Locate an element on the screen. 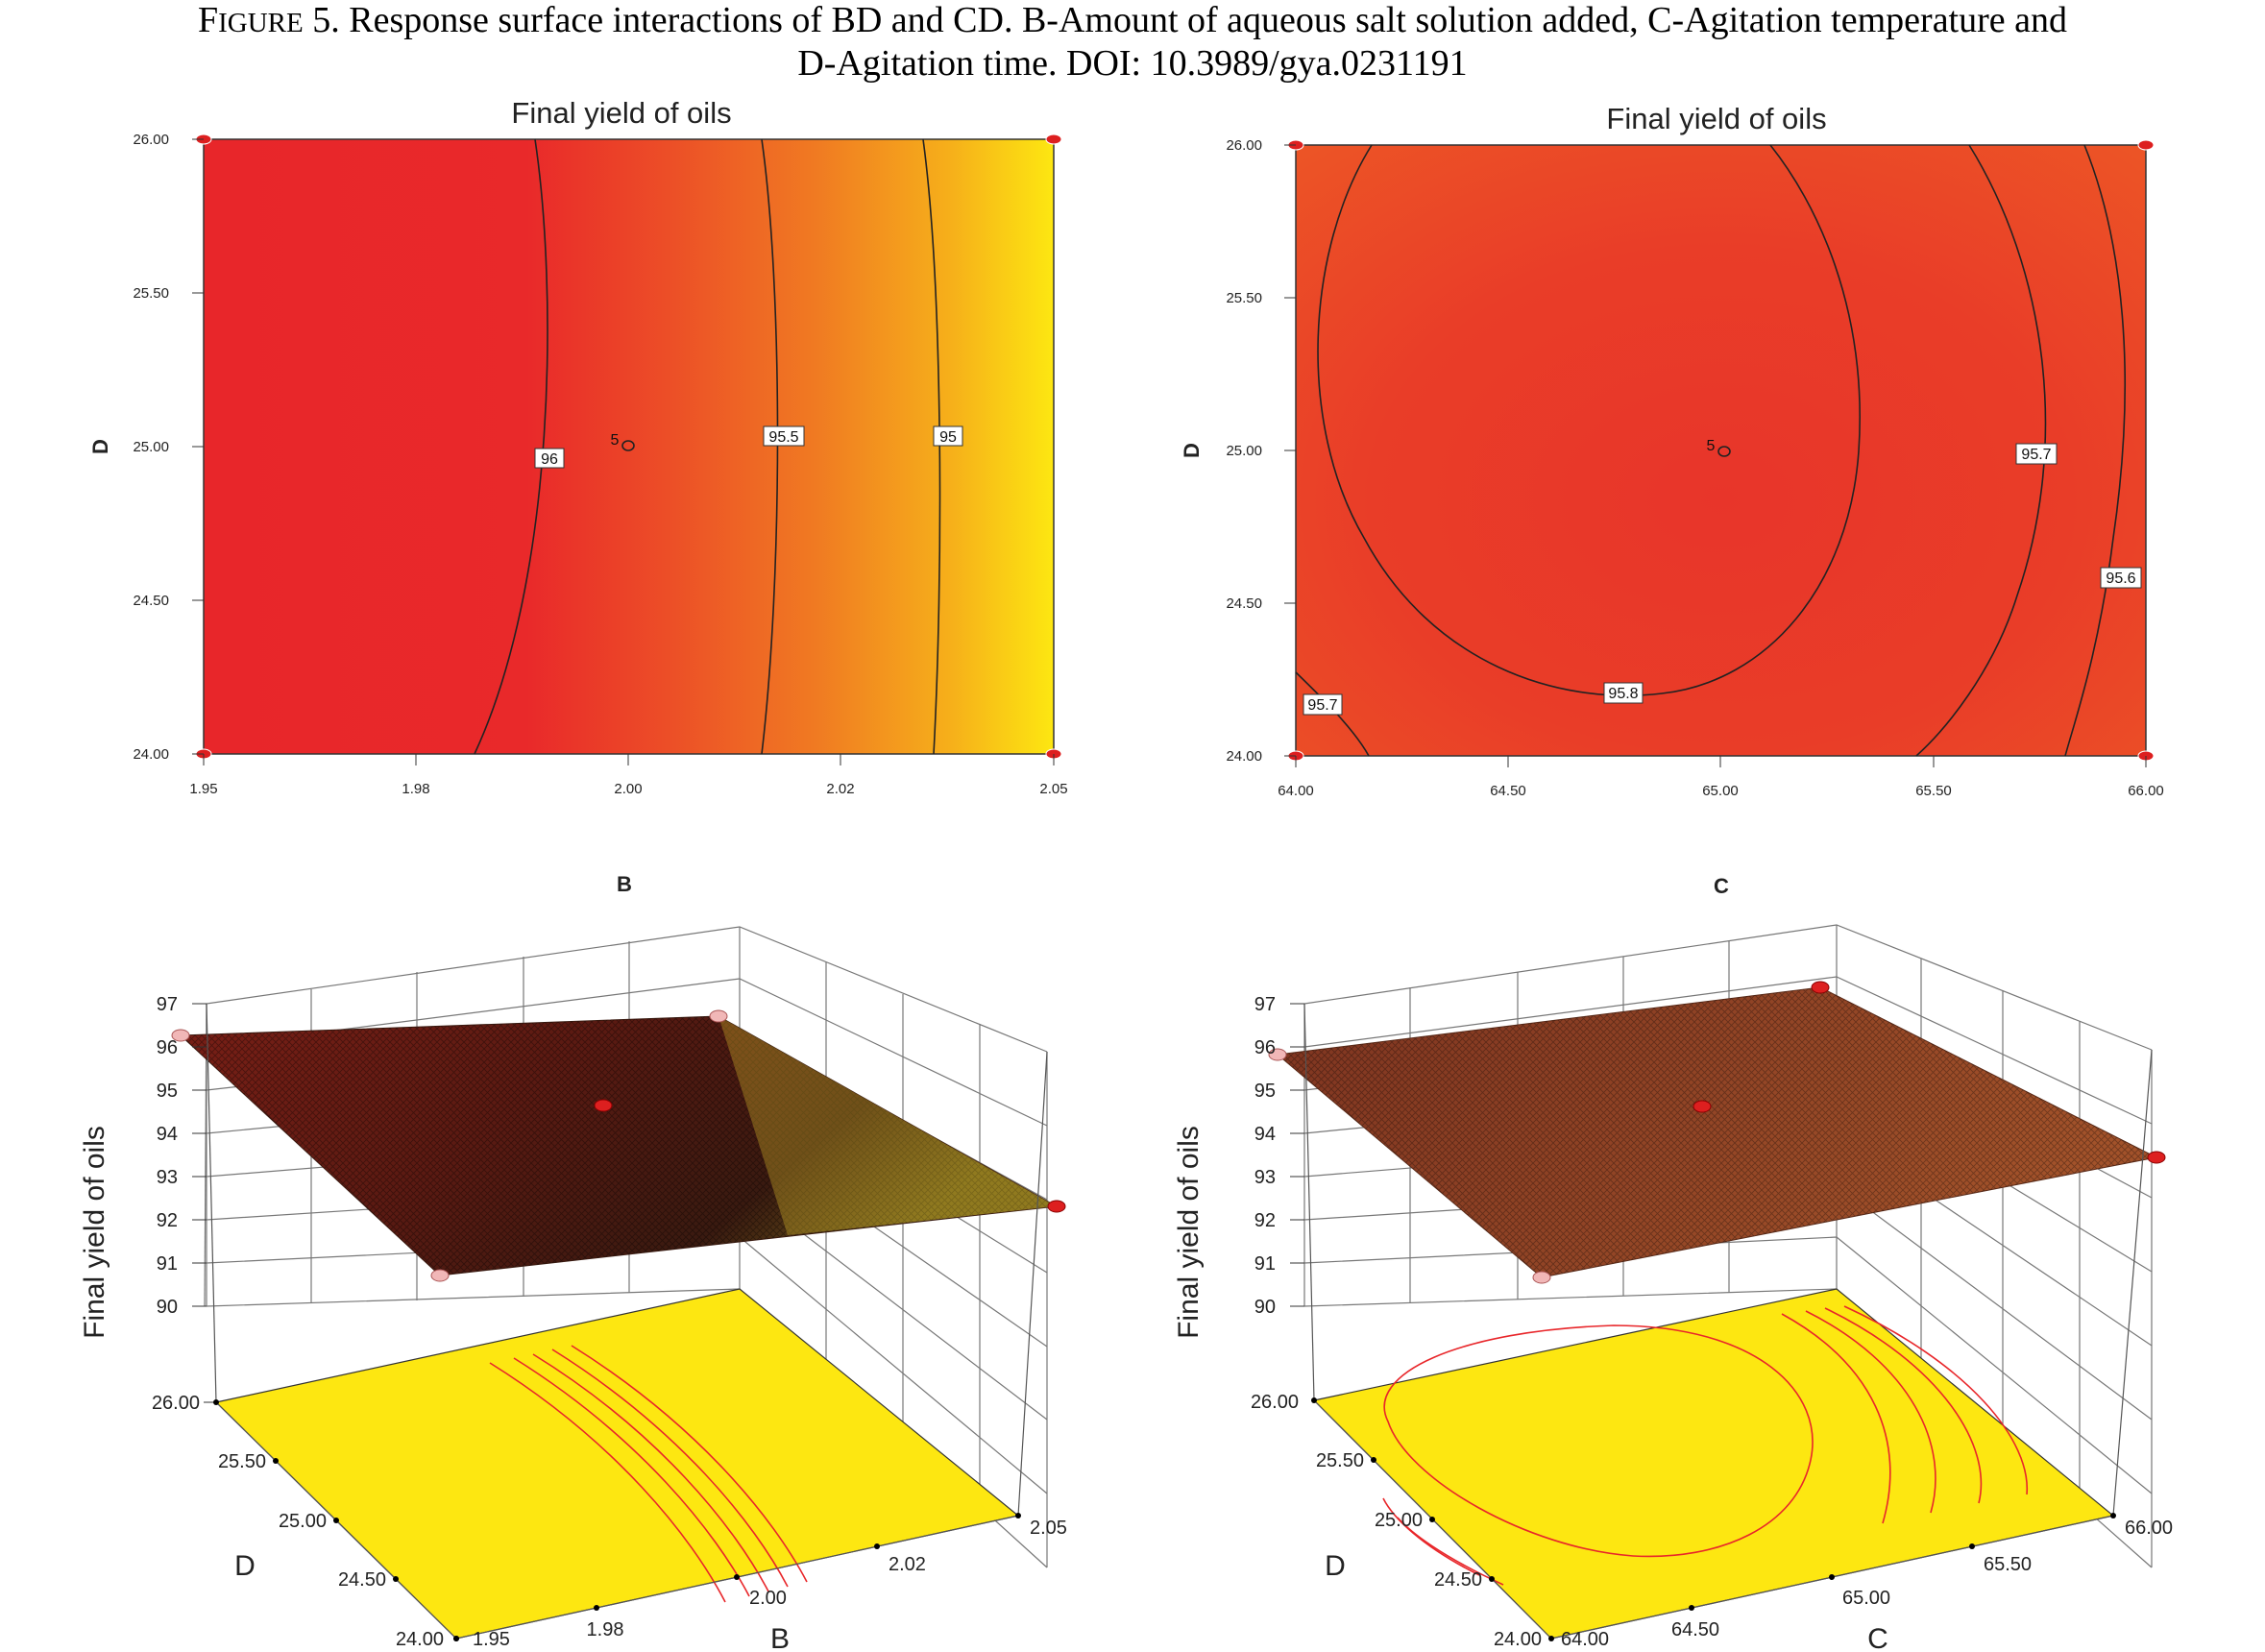 The image size is (2265, 1652). surface-cd-ytick: 24.50 is located at coordinates (1458, 1580).